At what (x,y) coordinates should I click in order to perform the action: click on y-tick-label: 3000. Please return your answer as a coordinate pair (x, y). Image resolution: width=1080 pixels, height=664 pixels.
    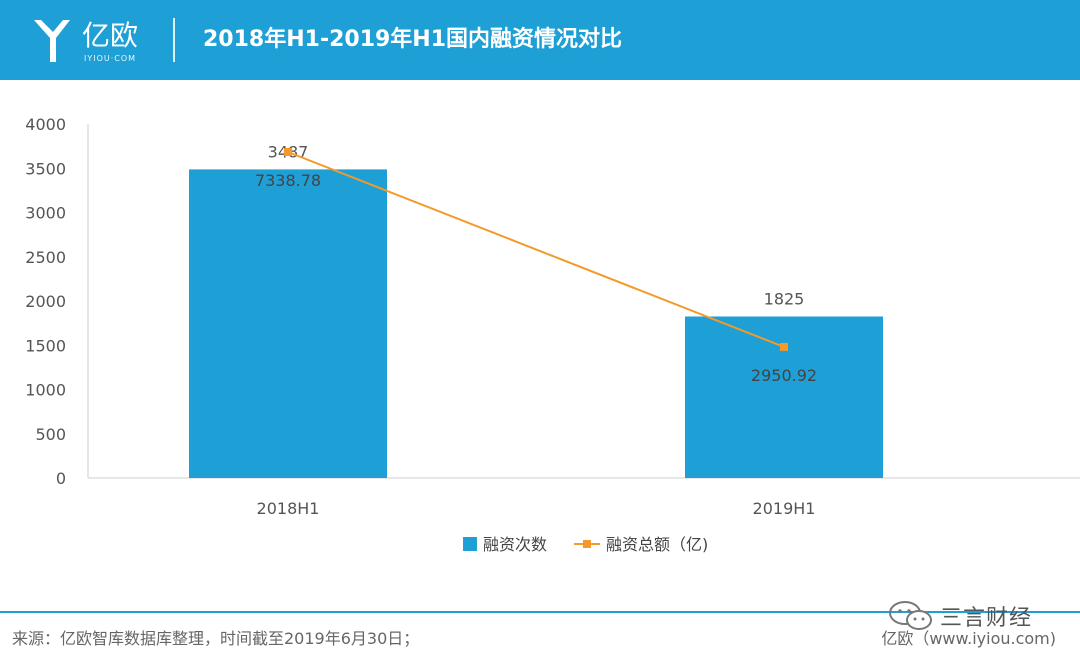
    Looking at the image, I should click on (45, 213).